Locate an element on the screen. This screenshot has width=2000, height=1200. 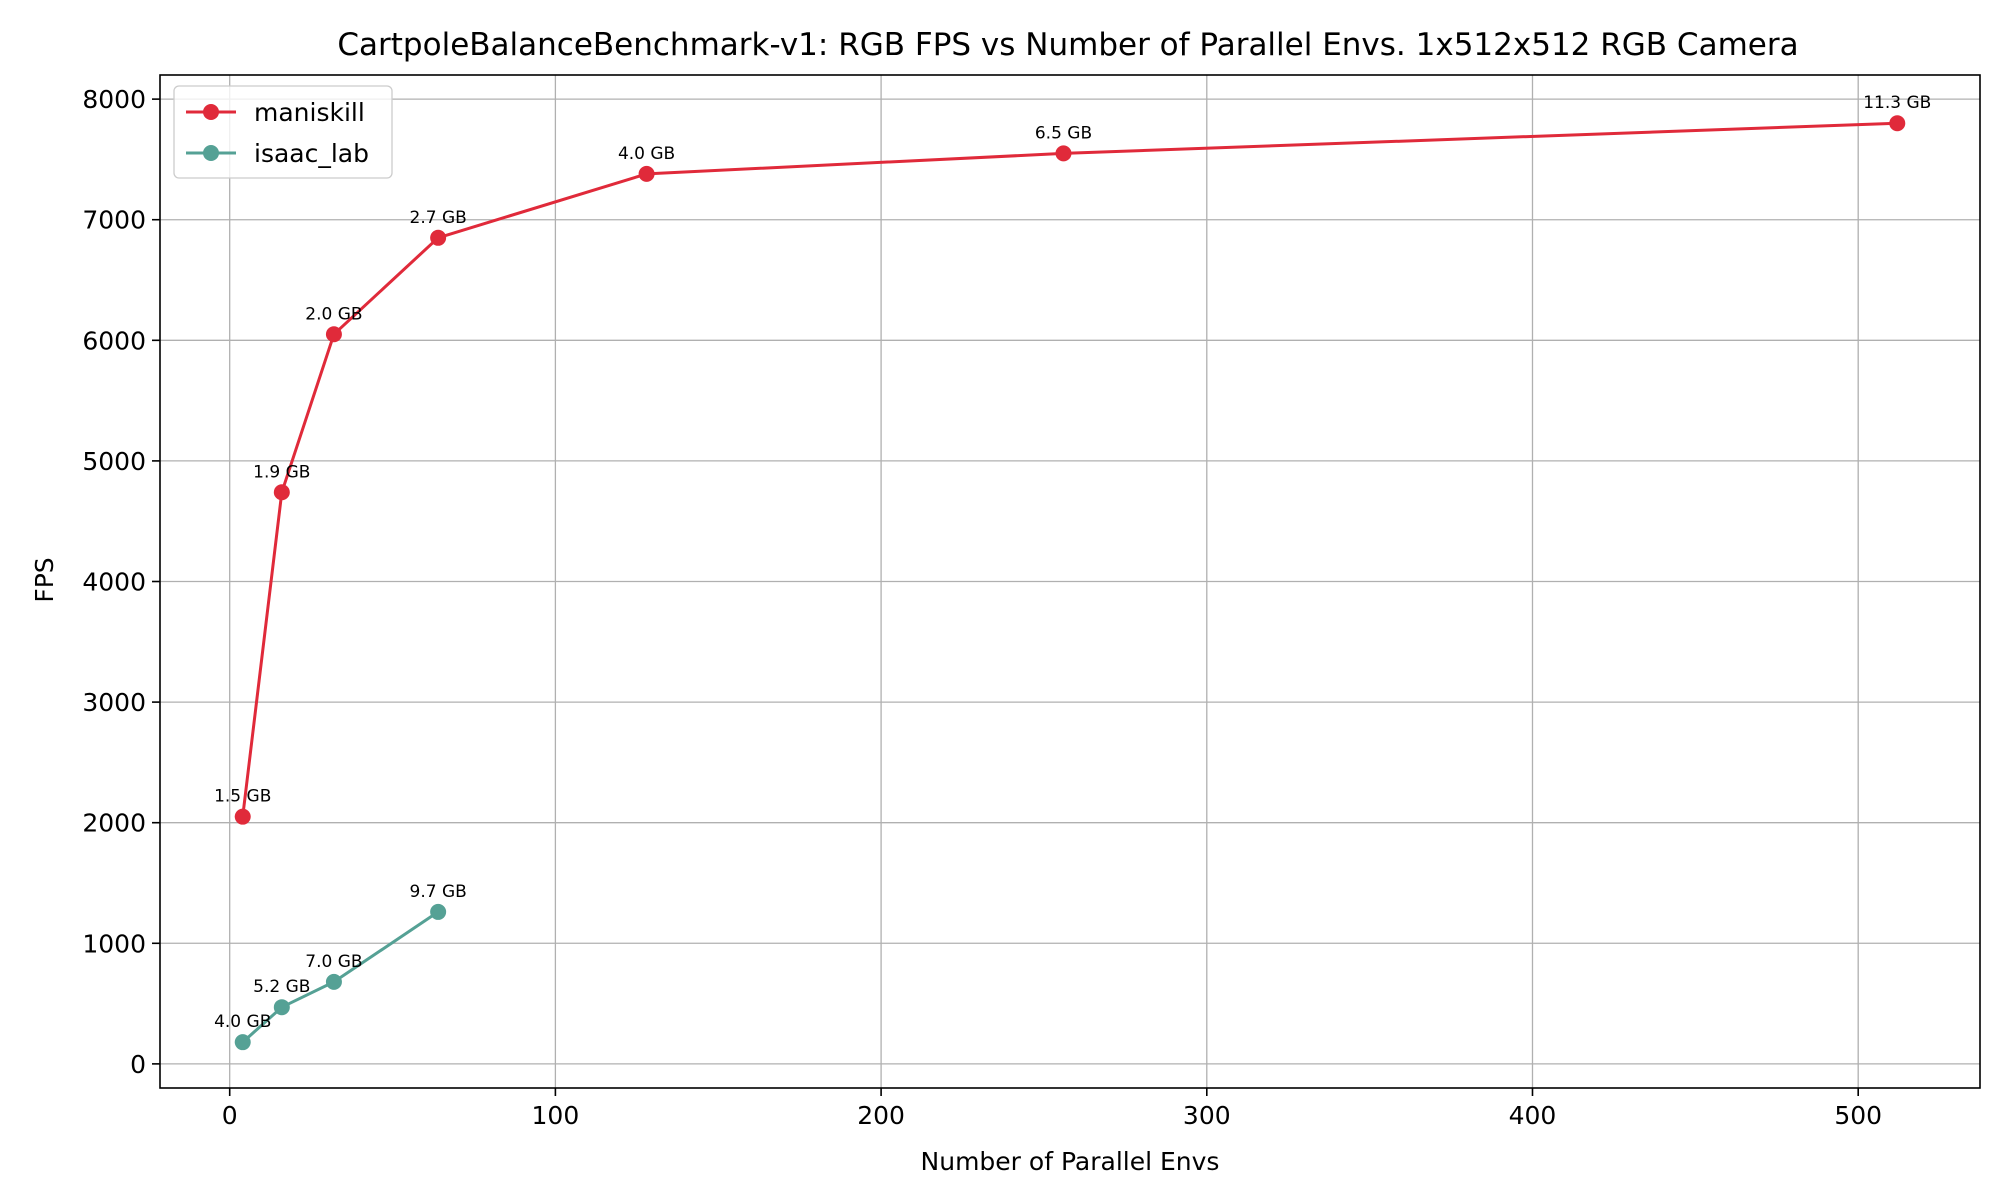
memory-data-label: 1.9 GB is located at coordinates (281, 472).